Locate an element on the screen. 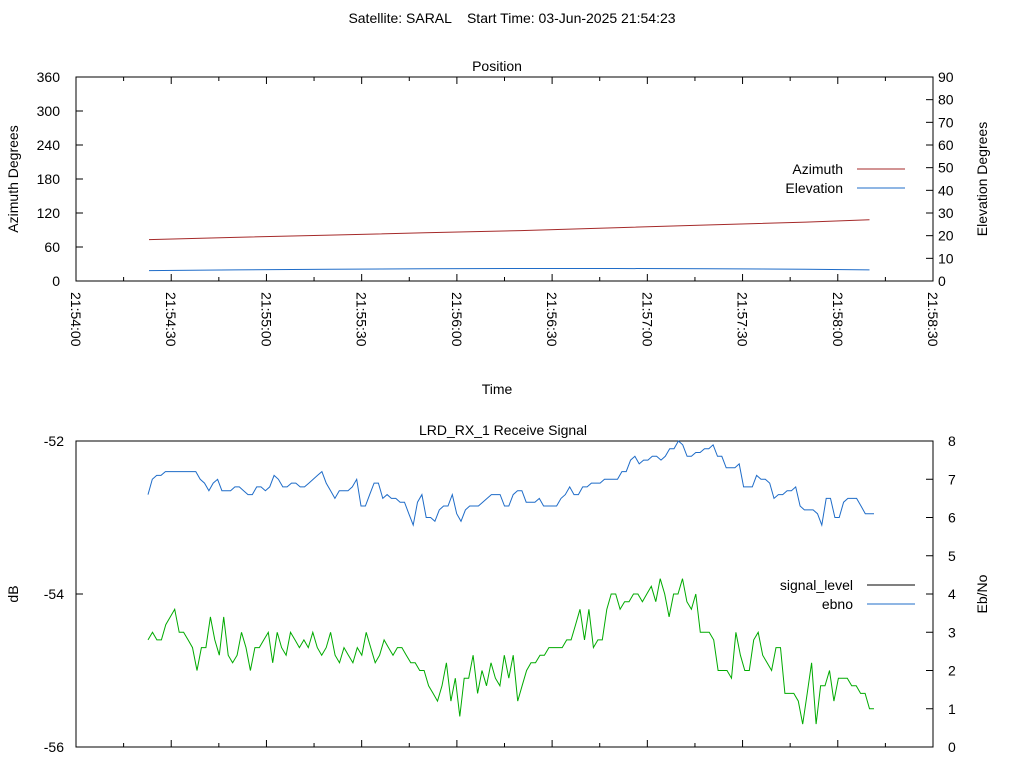 This screenshot has height=768, width=1024. position-xlabel: Time is located at coordinates (497, 389).